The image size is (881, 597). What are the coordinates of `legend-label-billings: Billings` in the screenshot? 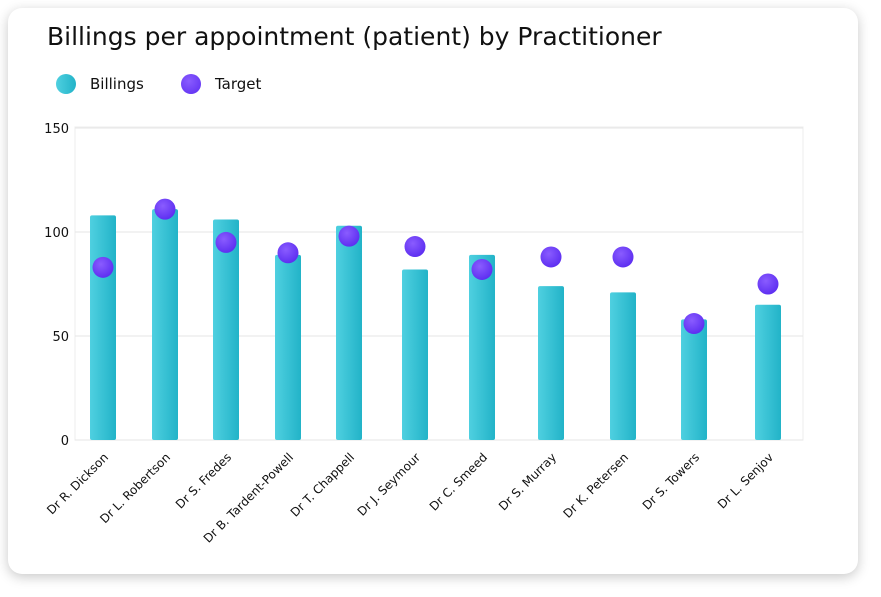 It's located at (117, 84).